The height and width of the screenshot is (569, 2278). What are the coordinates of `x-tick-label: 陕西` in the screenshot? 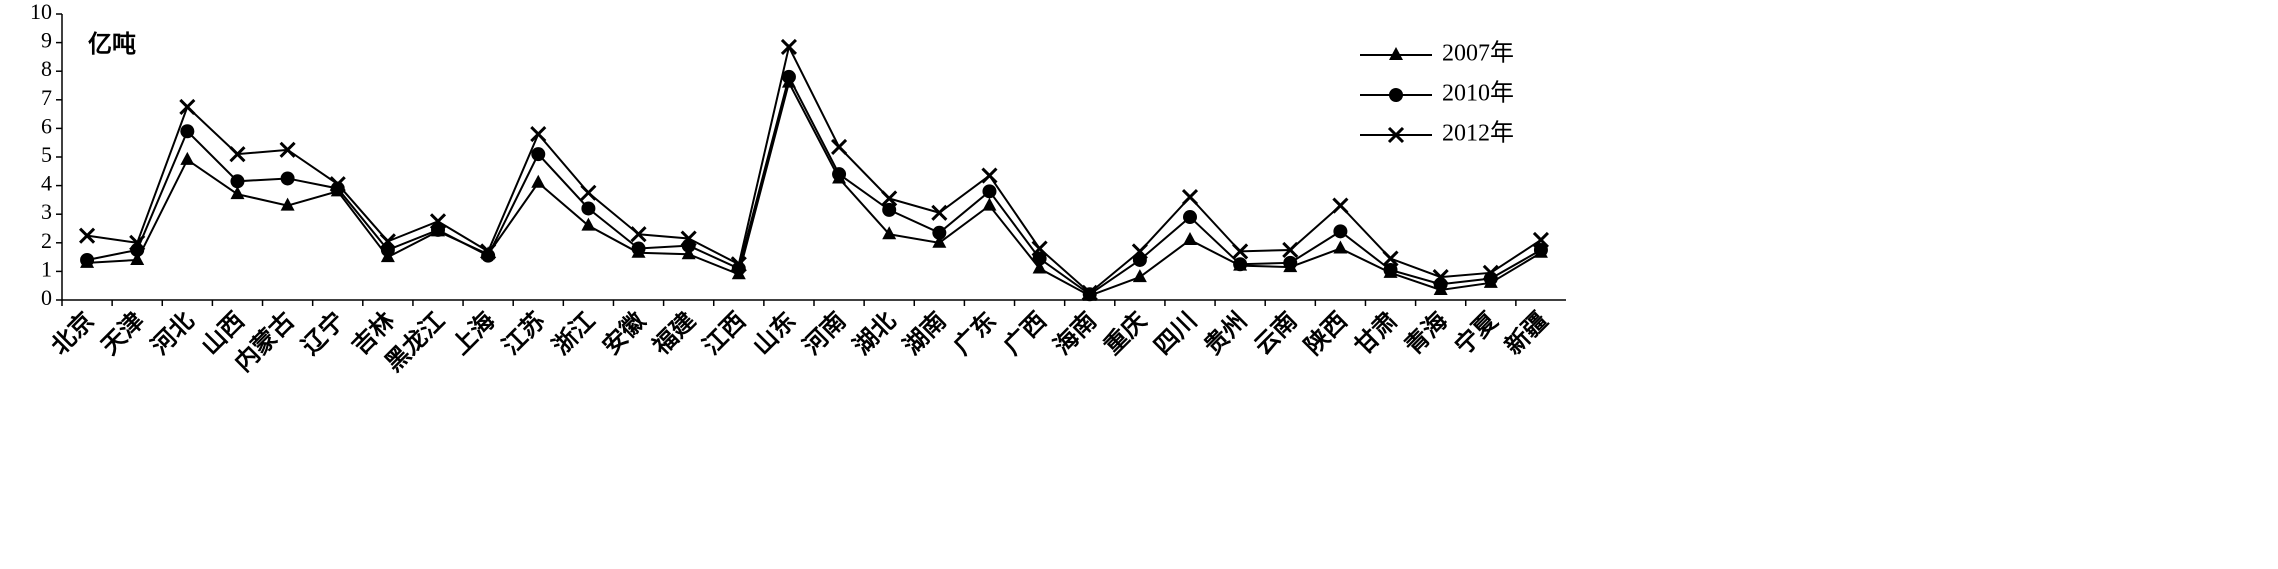 It's located at (1326, 333).